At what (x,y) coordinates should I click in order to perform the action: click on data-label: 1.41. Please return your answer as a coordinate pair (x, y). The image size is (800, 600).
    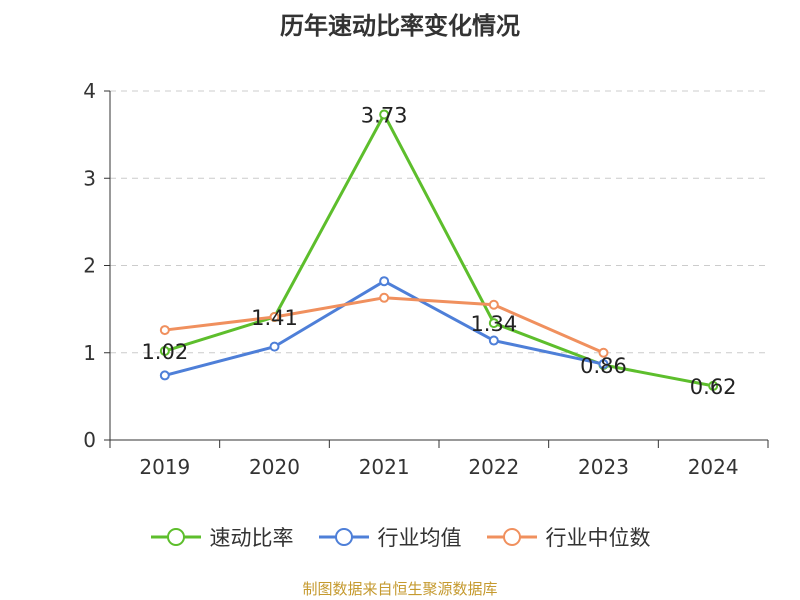
    Looking at the image, I should click on (274, 318).